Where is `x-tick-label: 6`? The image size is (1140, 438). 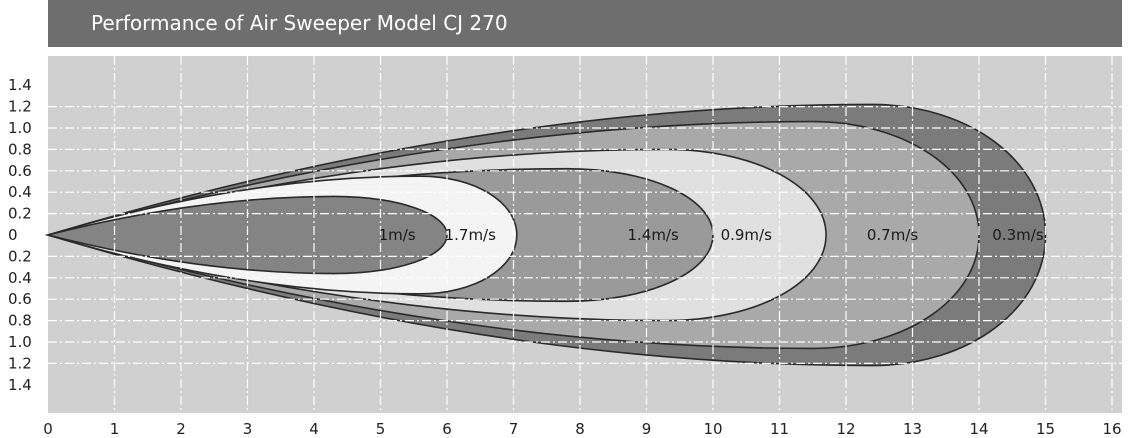 x-tick-label: 6 is located at coordinates (447, 429).